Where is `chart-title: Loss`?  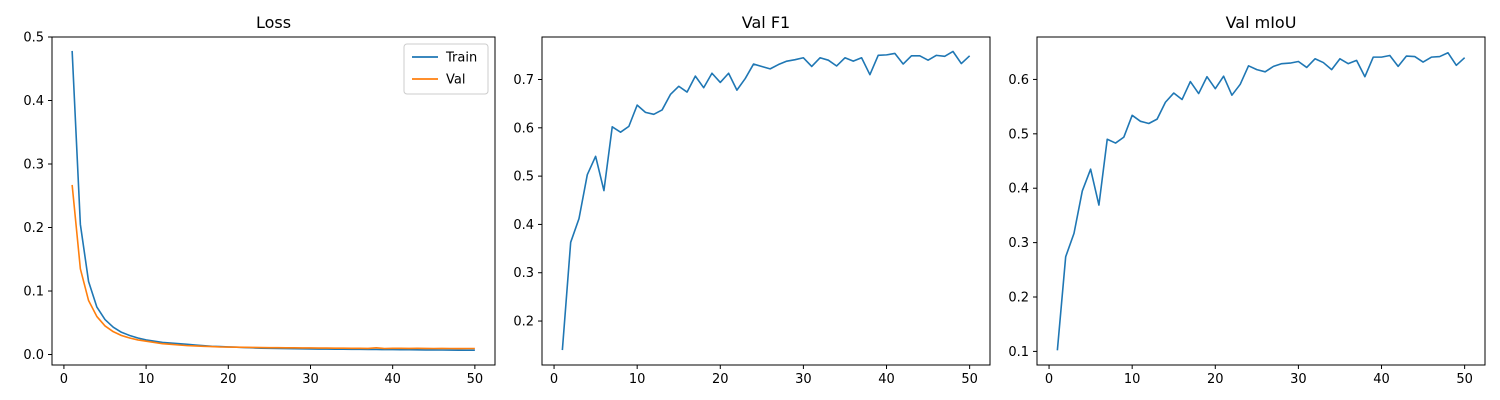 chart-title: Loss is located at coordinates (273, 22).